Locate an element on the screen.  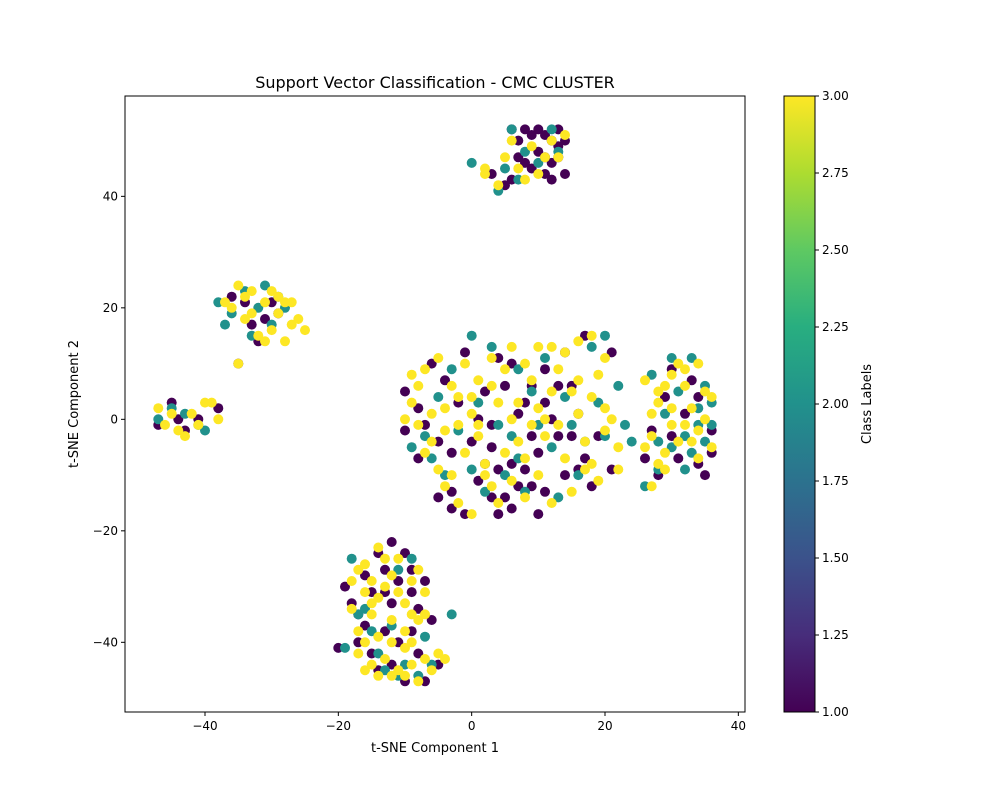
y-tick-label: 20 is located at coordinates (110, 308).